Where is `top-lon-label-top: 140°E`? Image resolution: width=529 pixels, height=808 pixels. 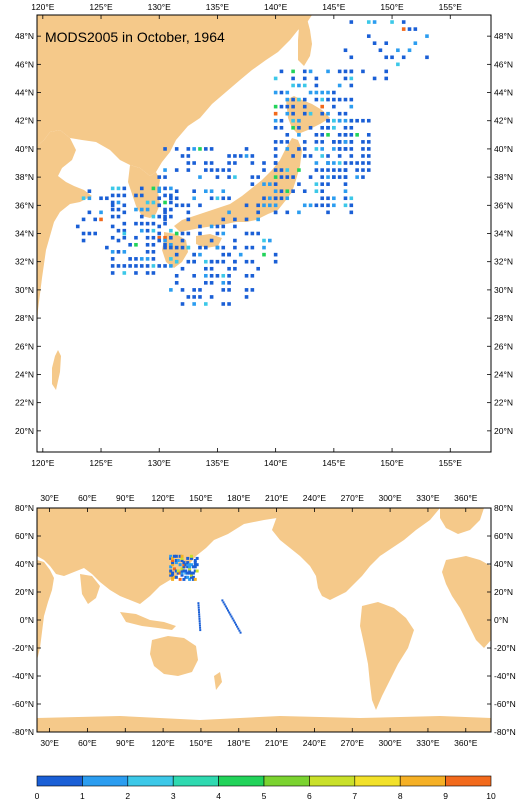 top-lon-label-top: 140°E is located at coordinates (276, 7).